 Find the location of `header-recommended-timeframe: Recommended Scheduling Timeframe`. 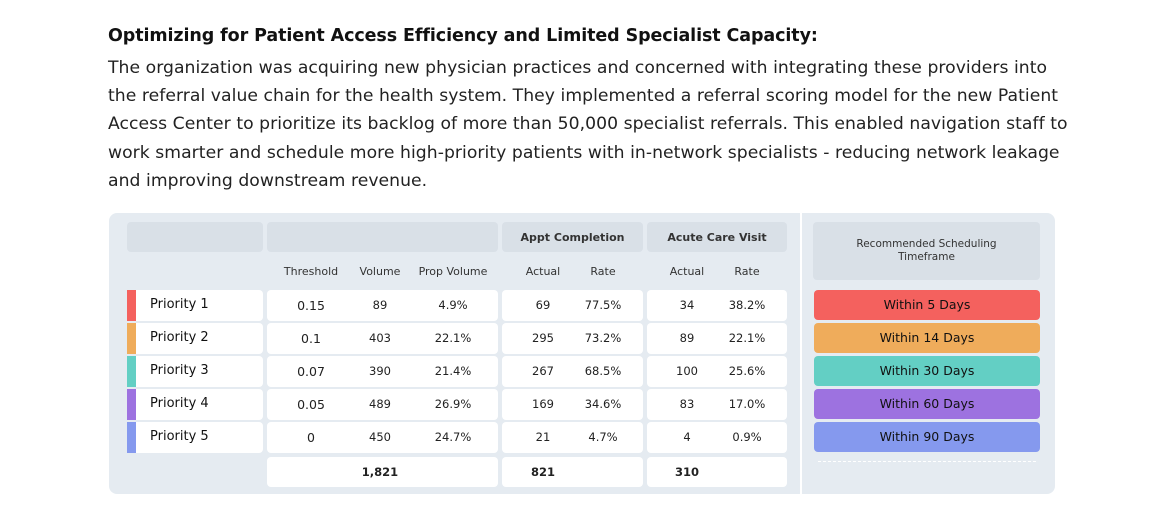

header-recommended-timeframe: Recommended Scheduling Timeframe is located at coordinates (926, 251).